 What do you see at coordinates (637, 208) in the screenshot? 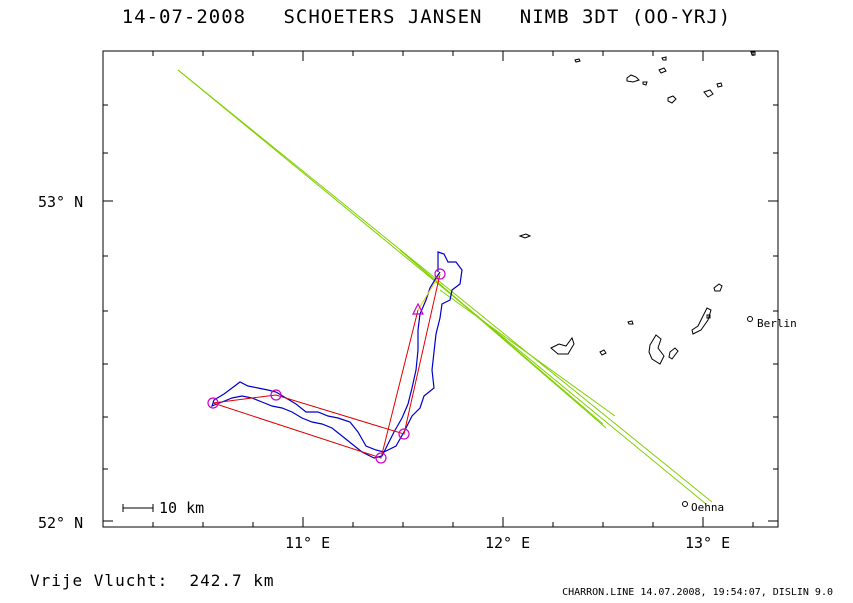
I see `lakes` at bounding box center [637, 208].